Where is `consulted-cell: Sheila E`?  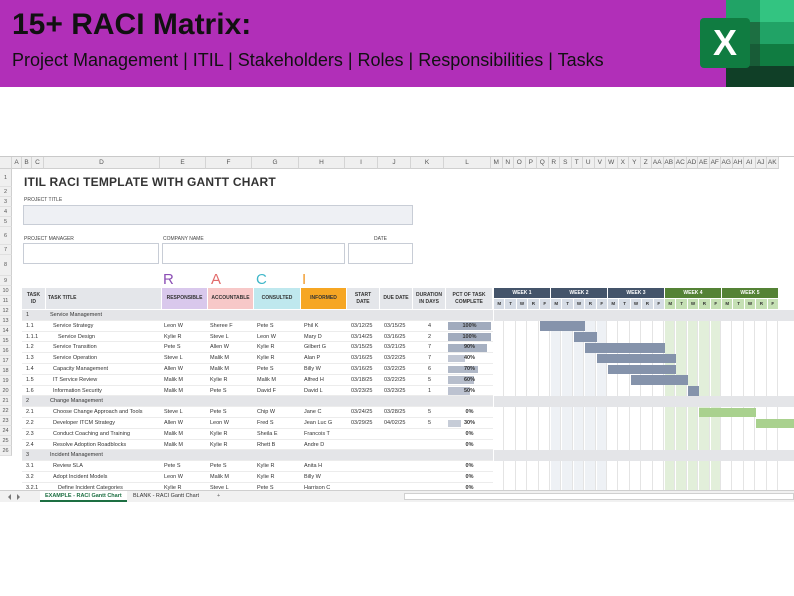 consulted-cell: Sheila E is located at coordinates (267, 433).